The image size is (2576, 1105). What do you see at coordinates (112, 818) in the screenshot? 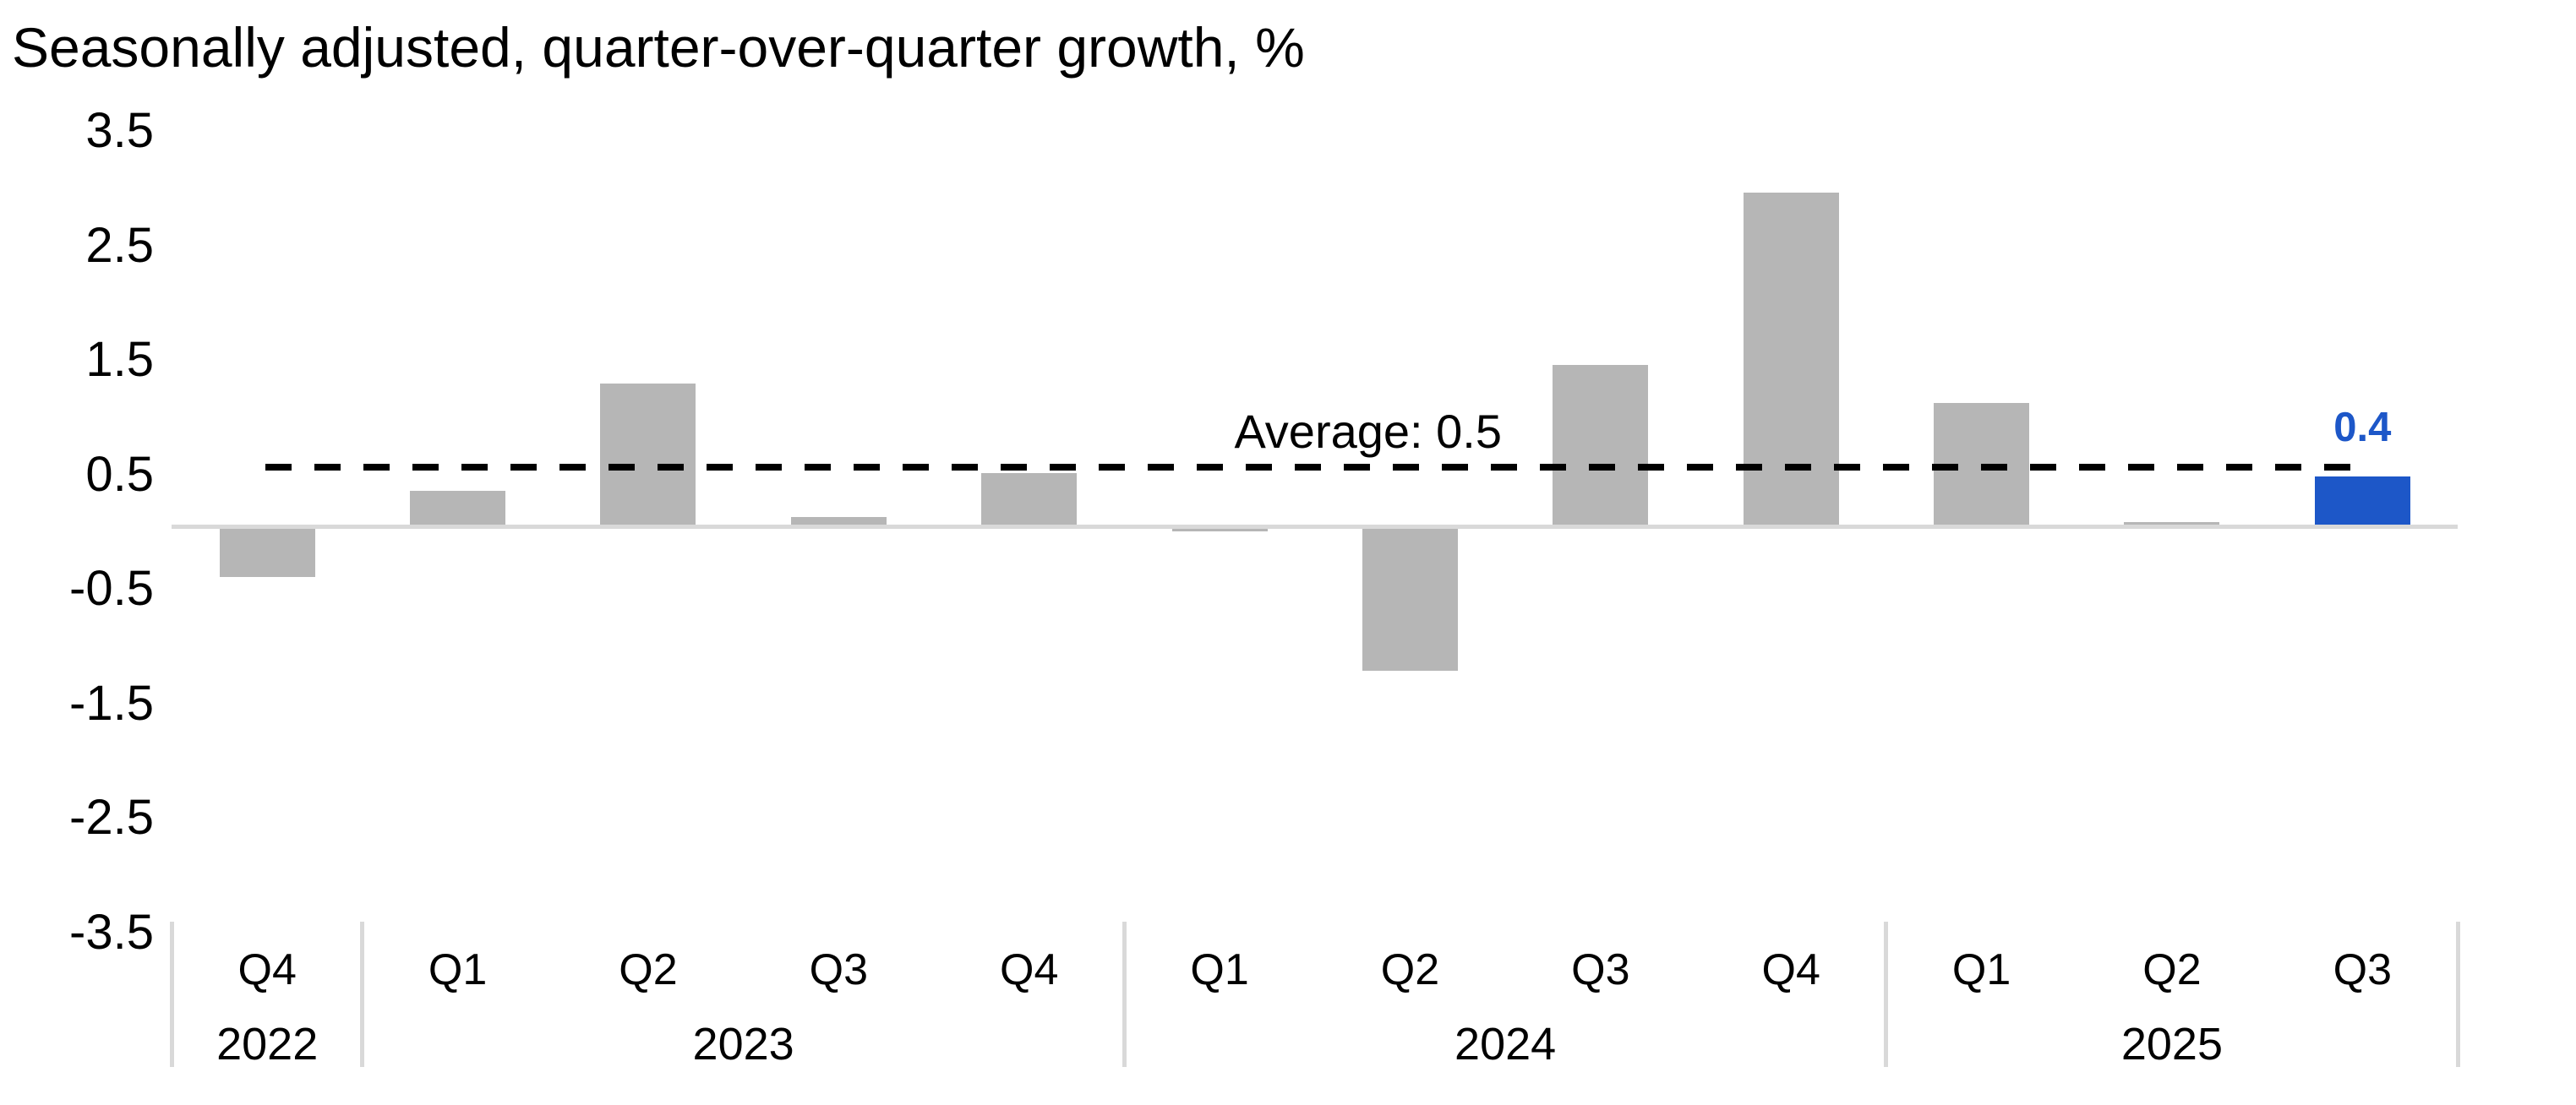
I see `y-tick-label--2.5: -2.5` at bounding box center [112, 818].